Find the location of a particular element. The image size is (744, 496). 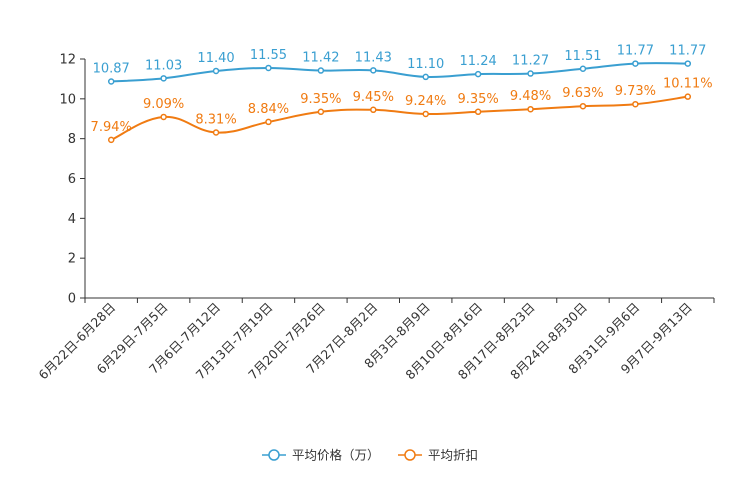

legend-label-2: 平均折扣 is located at coordinates (453, 455).